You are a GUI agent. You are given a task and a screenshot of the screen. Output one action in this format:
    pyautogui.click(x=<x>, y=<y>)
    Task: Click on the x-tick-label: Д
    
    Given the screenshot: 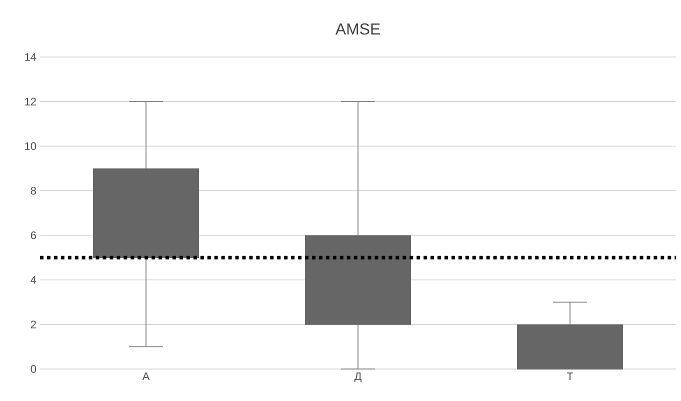 What is the action you would take?
    pyautogui.click(x=358, y=377)
    